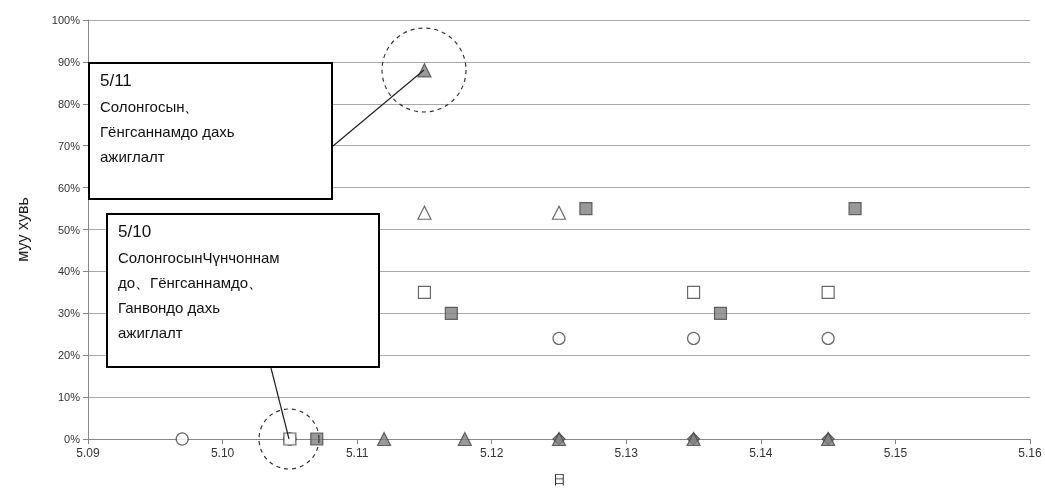  Describe the element at coordinates (69, 145) in the screenshot. I see `y-tick-label: 70%` at that location.